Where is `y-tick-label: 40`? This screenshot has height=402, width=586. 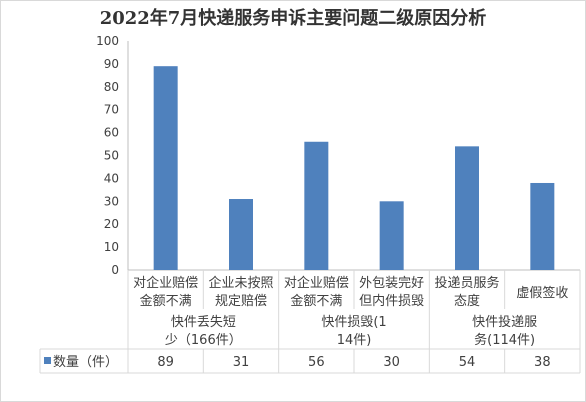 y-tick-label: 40 is located at coordinates (111, 178).